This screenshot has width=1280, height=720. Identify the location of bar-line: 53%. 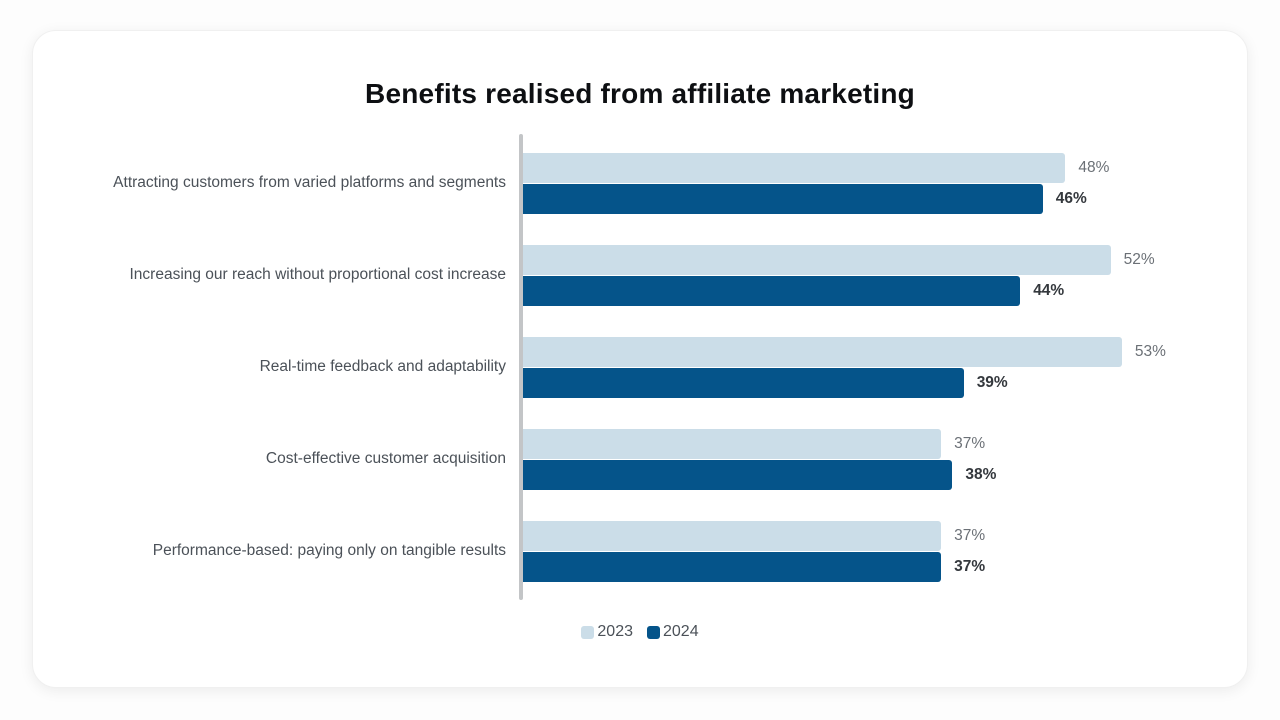
(844, 351).